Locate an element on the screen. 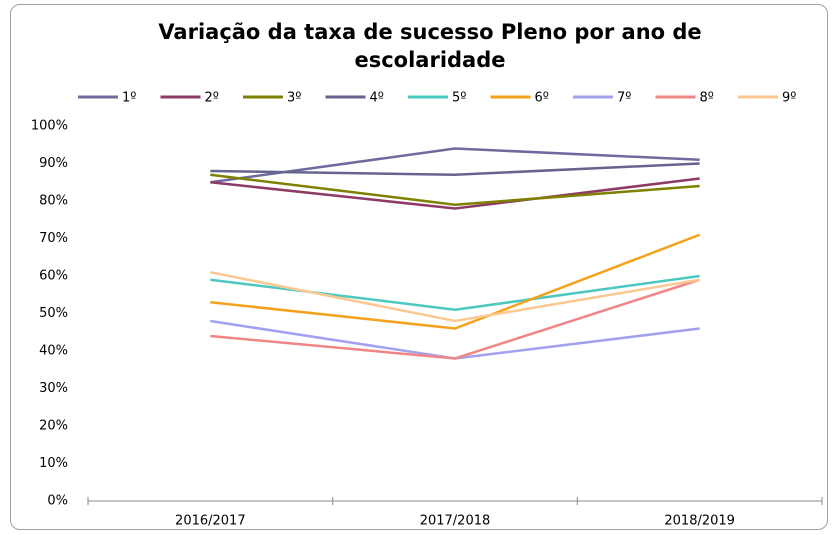 The height and width of the screenshot is (535, 832). y-tick-label: 70% is located at coordinates (53, 238).